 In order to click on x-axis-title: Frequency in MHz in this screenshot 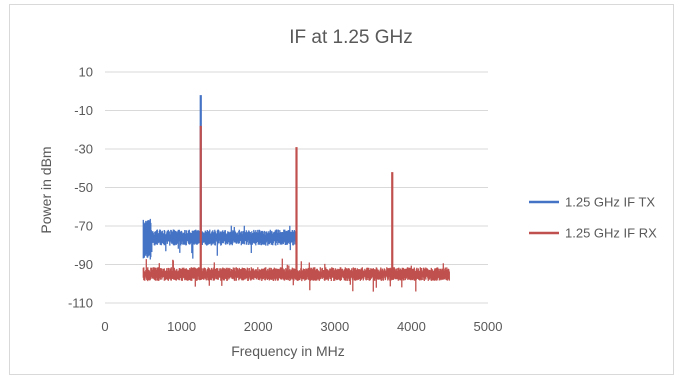, I will do `click(288, 351)`.